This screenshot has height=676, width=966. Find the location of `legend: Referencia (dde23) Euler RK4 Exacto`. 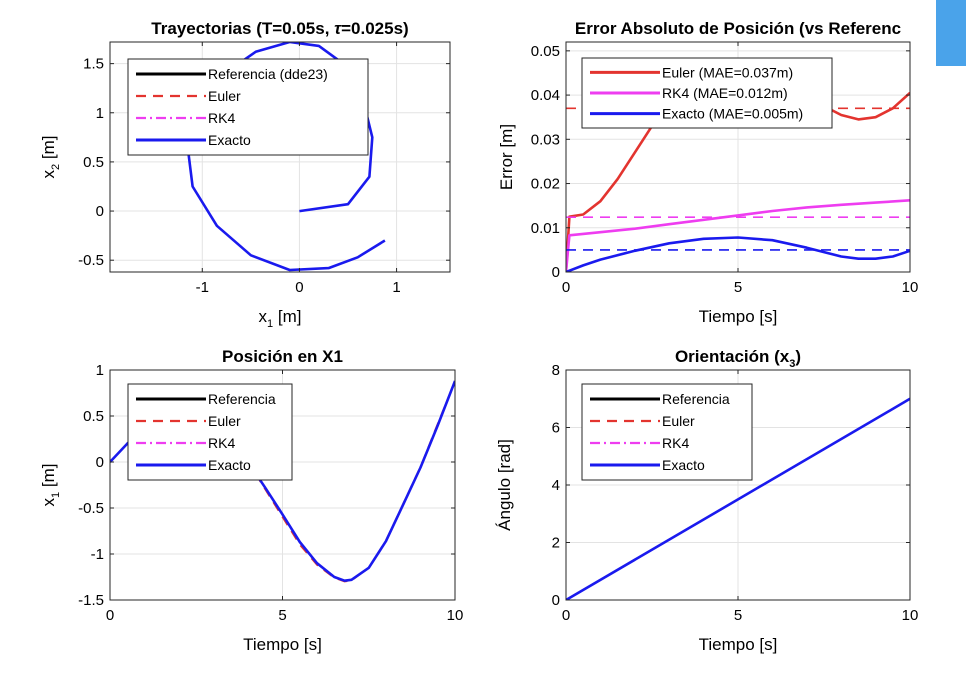

legend: Referencia (dde23) Euler RK4 Exacto is located at coordinates (248, 107).